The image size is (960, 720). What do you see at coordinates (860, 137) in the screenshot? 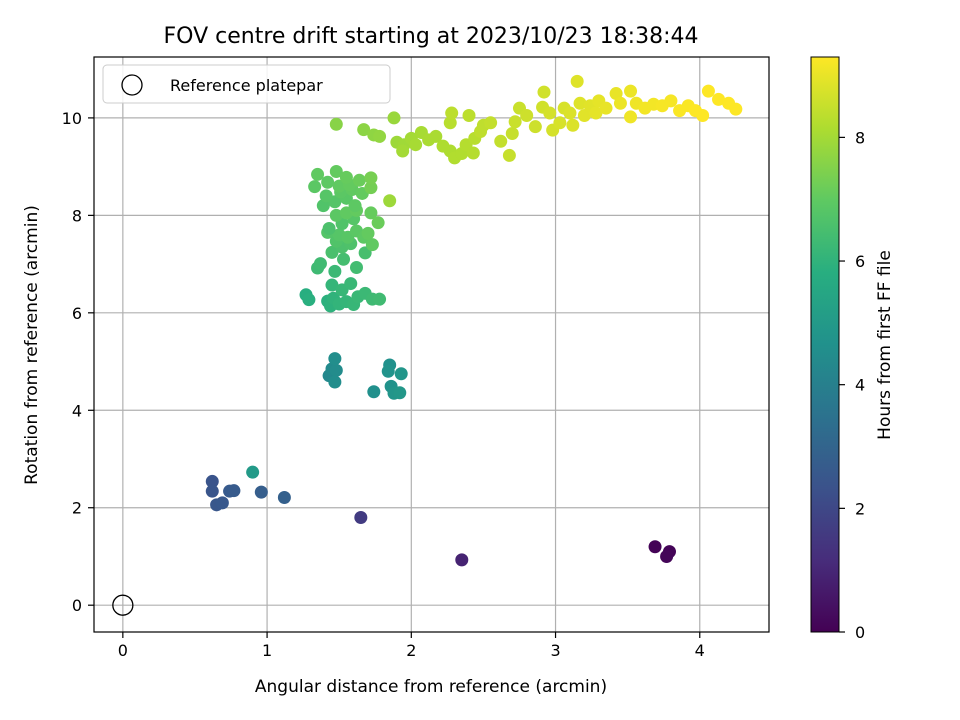
I see `colorbar-tick-label: 8` at bounding box center [860, 137].